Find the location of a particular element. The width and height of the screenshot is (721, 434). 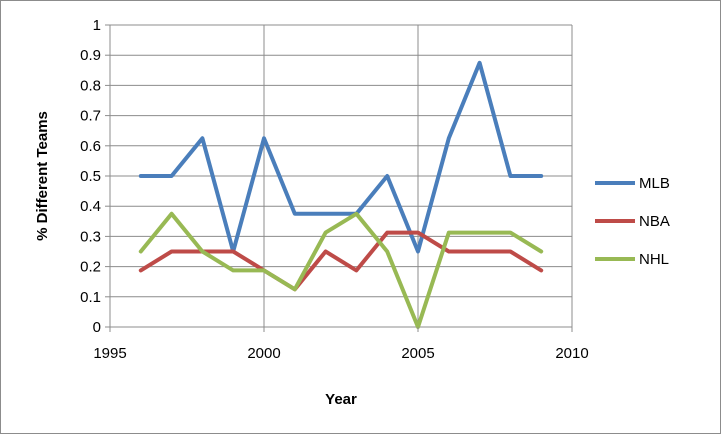

y-tick-label: 0.5 is located at coordinates (90, 176).